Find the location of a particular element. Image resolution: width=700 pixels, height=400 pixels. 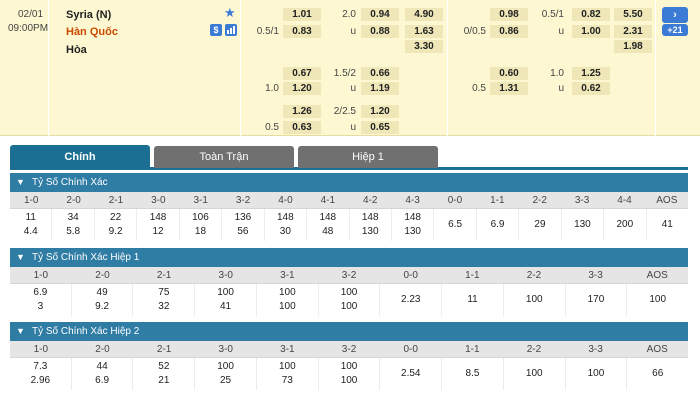

caret-down-icon: ▼ is located at coordinates (20, 257).